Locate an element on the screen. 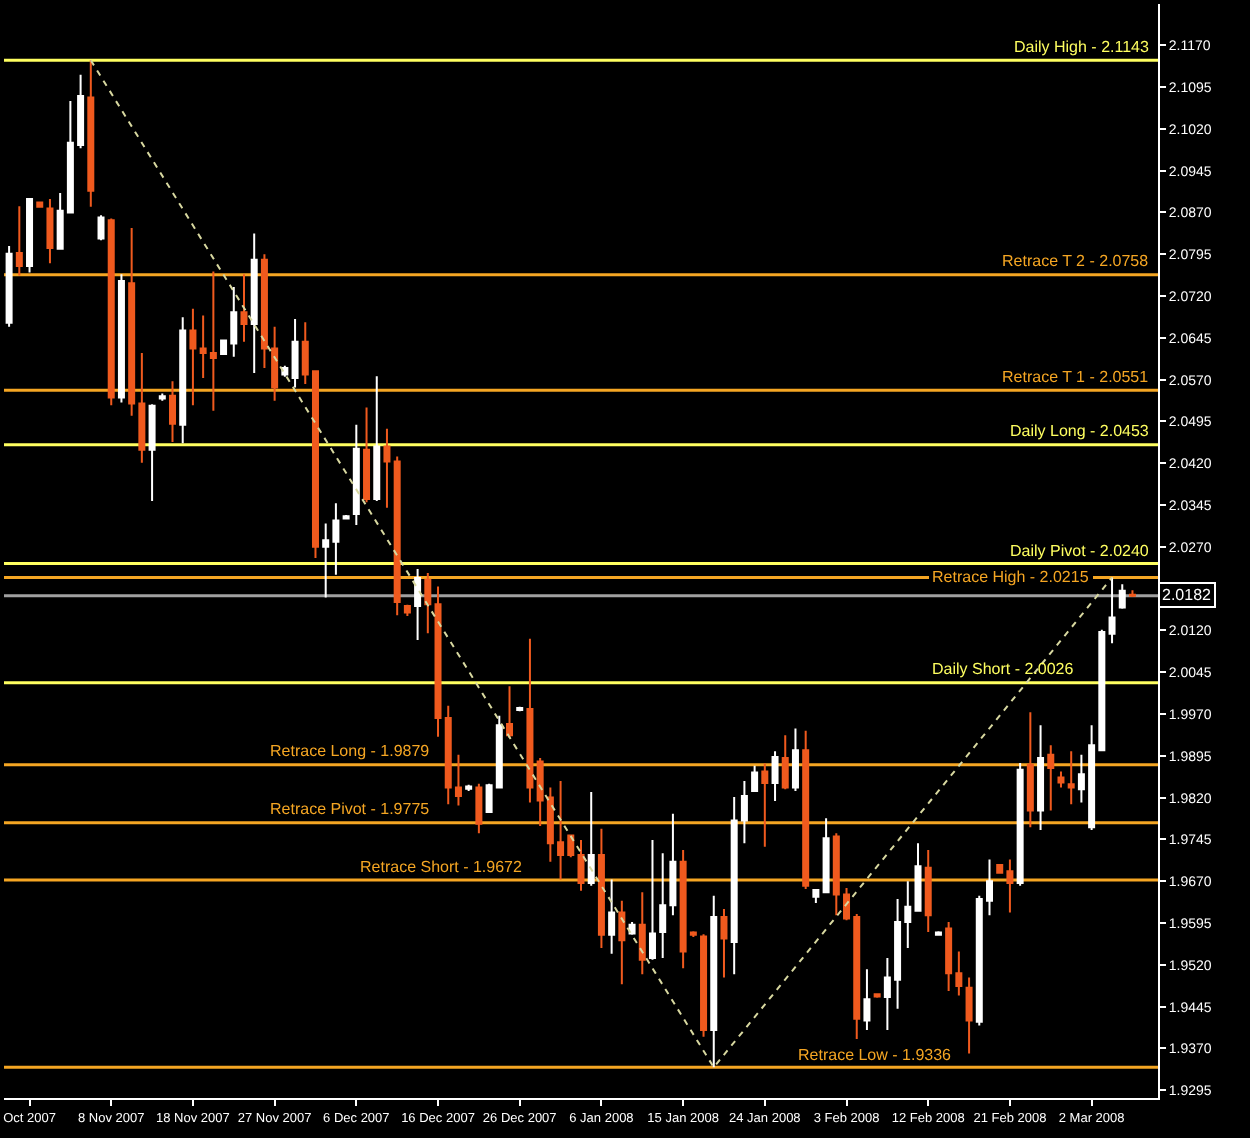 The width and height of the screenshot is (1250, 1138). ref-line-label: Retrace T 2 - 2.0758 is located at coordinates (1076, 261).